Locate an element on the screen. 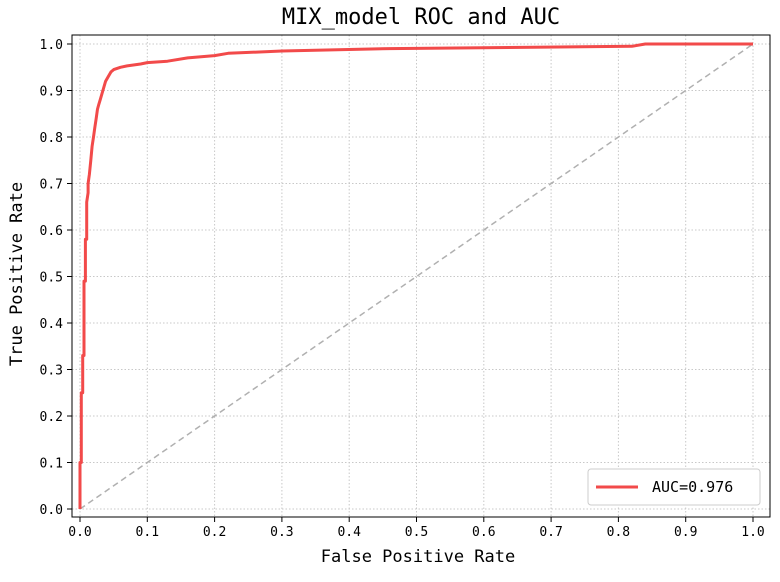 The image size is (780, 582). y-tick-label: 0.4 is located at coordinates (52, 324).